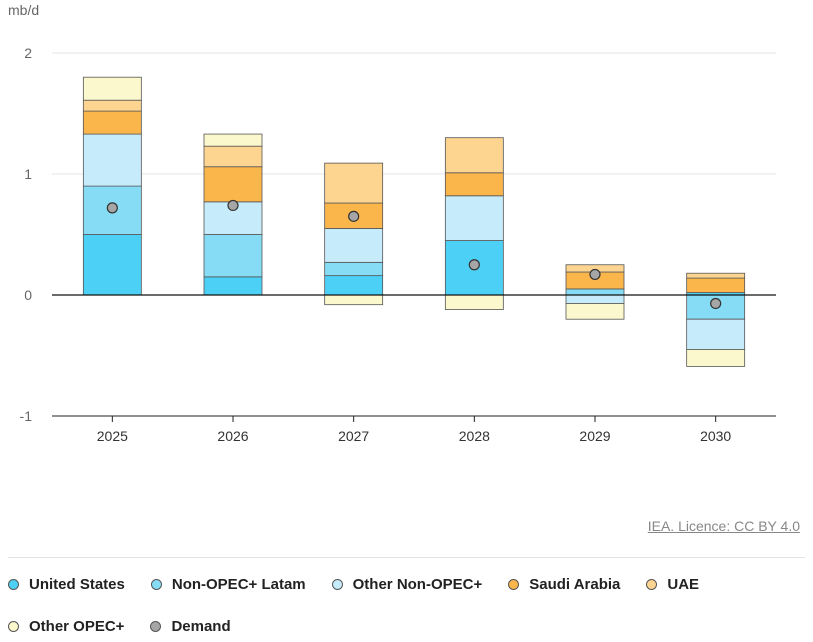  I want to click on demand-point-2027, so click(354, 216).